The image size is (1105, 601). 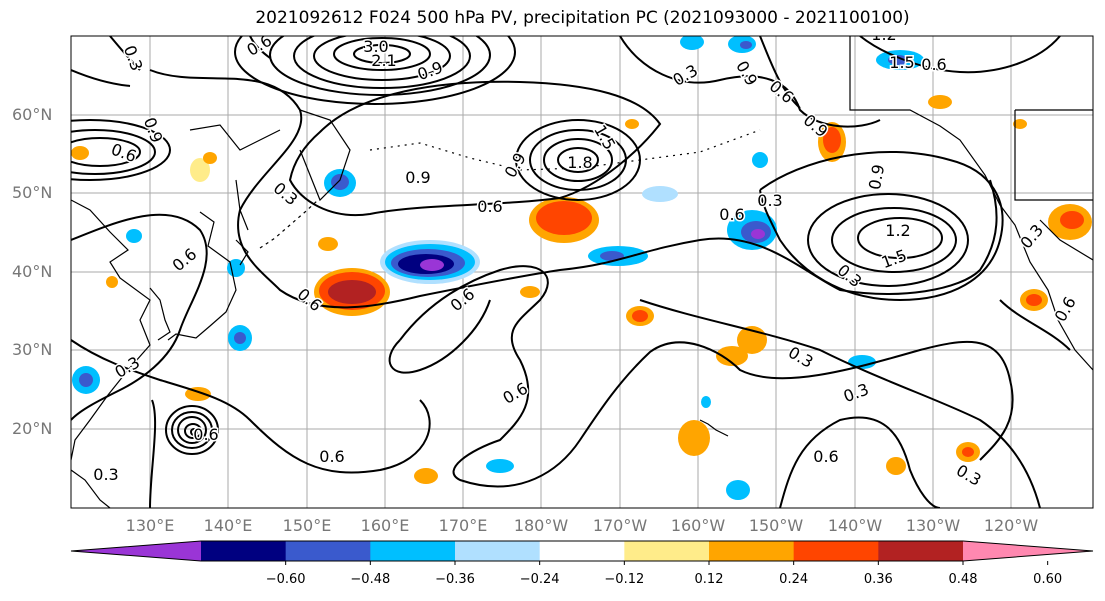 What do you see at coordinates (32, 271) in the screenshot?
I see `latitude-label: 40°N` at bounding box center [32, 271].